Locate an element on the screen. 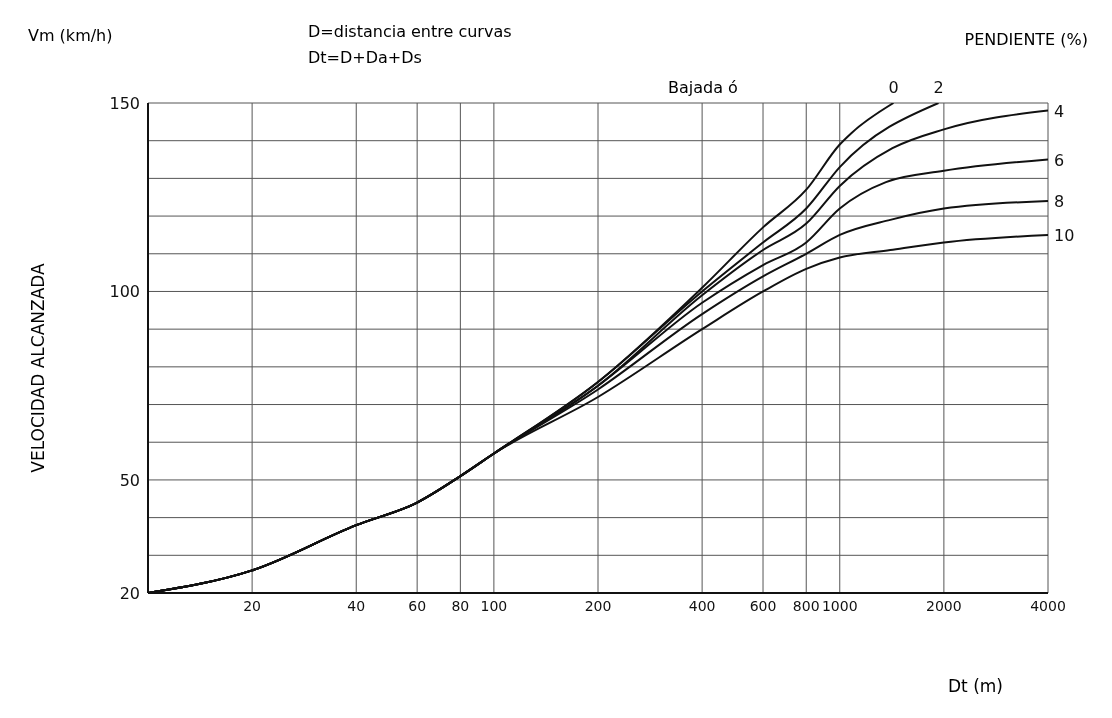  x-tick-label: 20 is located at coordinates (252, 605).